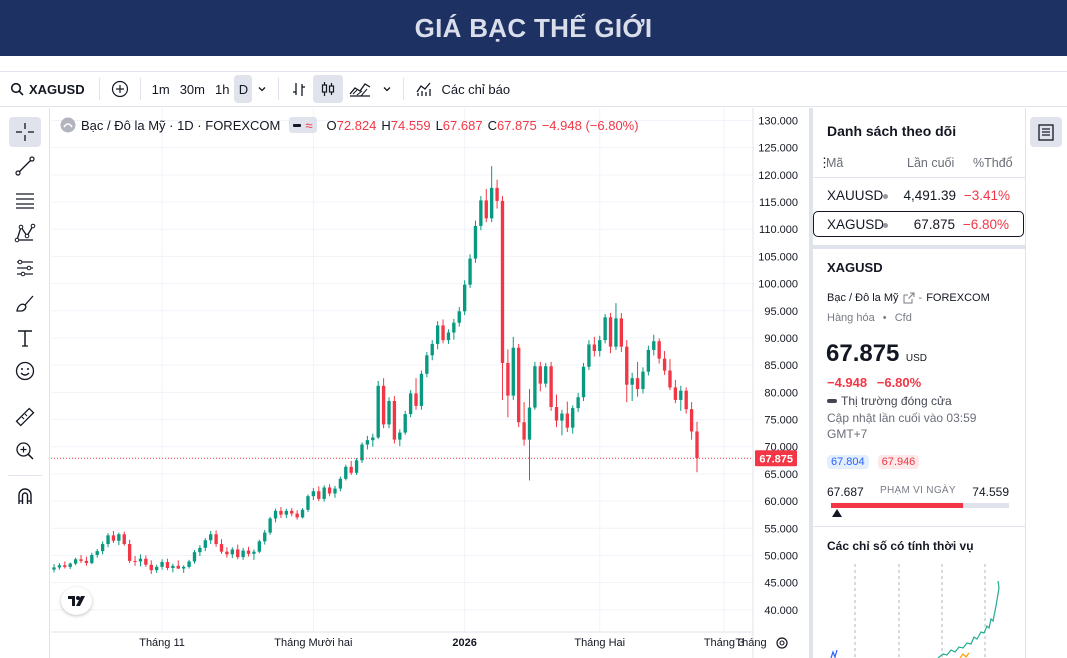 The height and width of the screenshot is (658, 1067). Describe the element at coordinates (57, 89) in the screenshot. I see `symbol-label: XAGUSD` at that location.